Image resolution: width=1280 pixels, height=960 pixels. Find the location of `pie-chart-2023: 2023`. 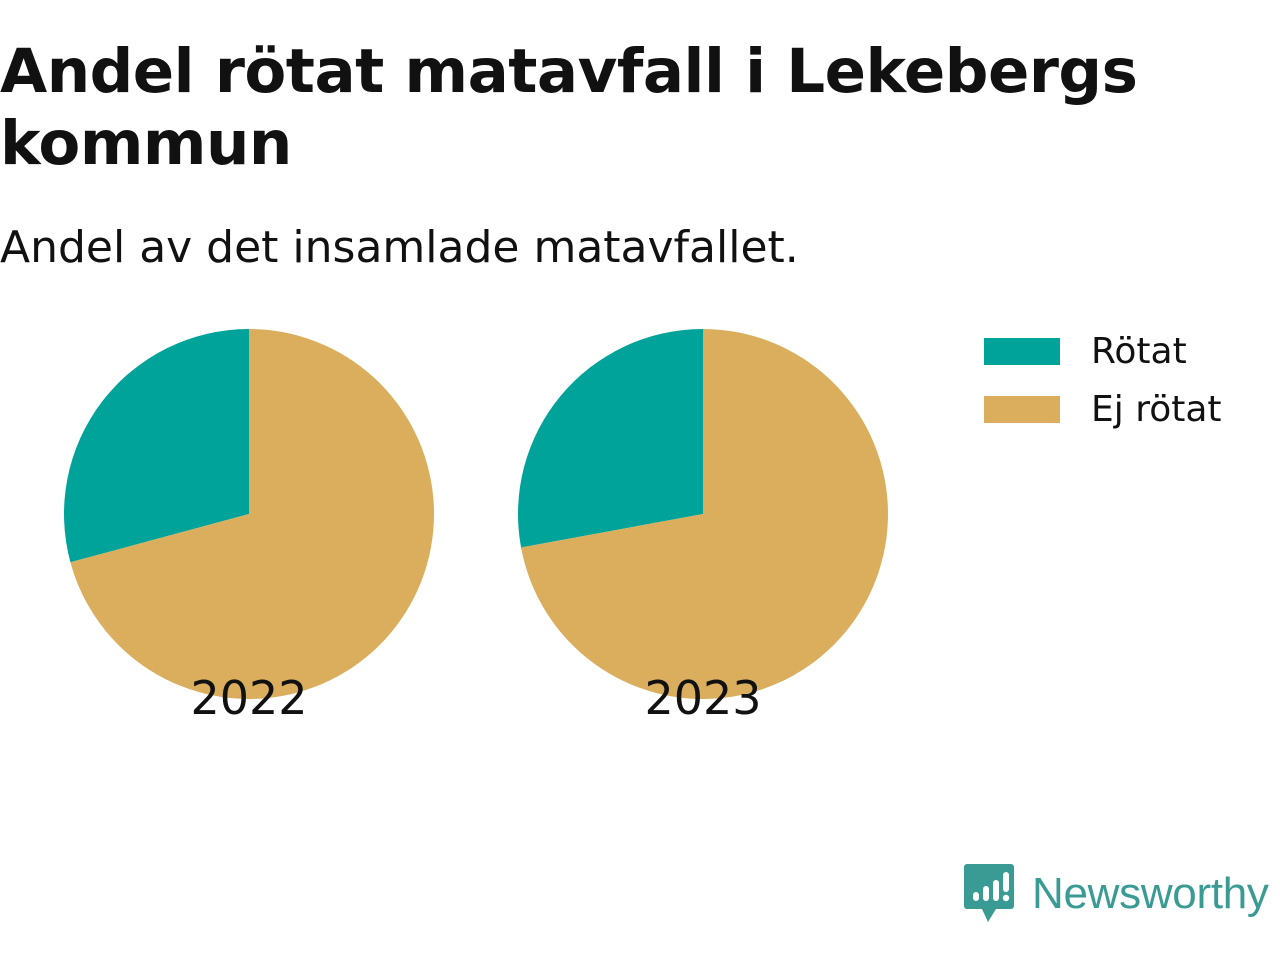

pie-chart-2023: 2023 is located at coordinates (702, 527).